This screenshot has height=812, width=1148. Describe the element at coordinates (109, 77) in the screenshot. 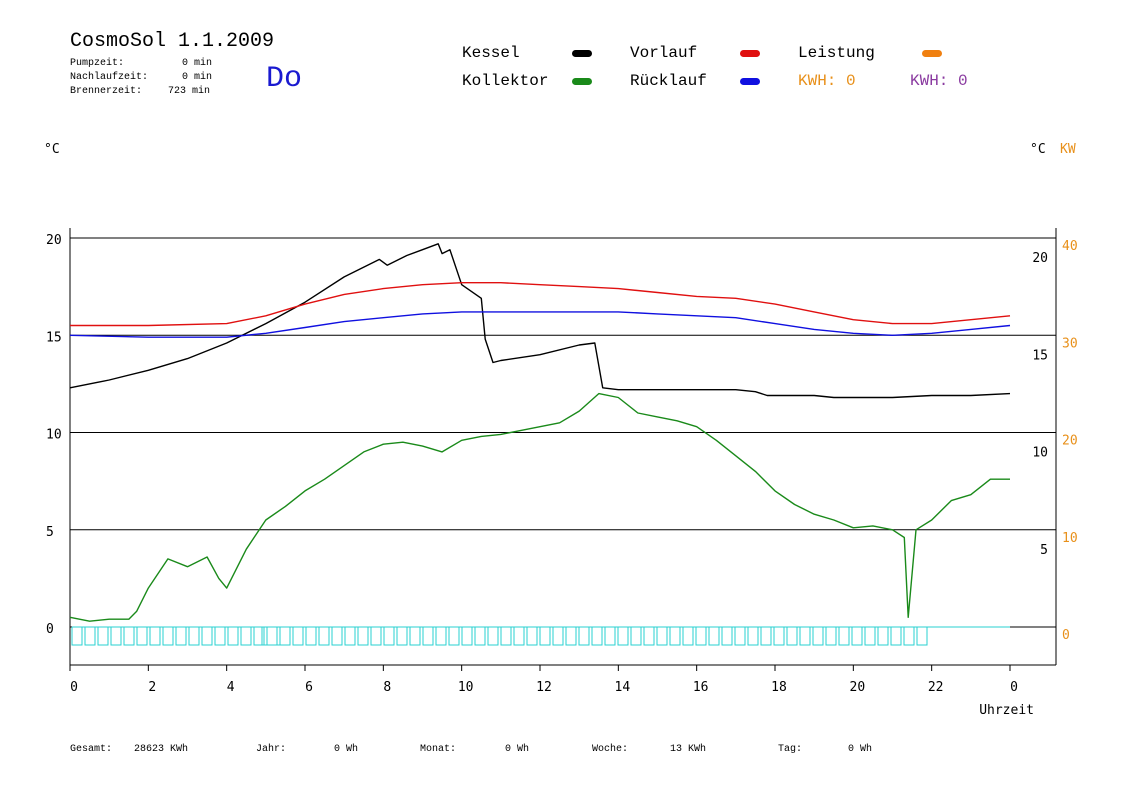

I see `after-run-time-label: Nachlaufzeit:` at that location.